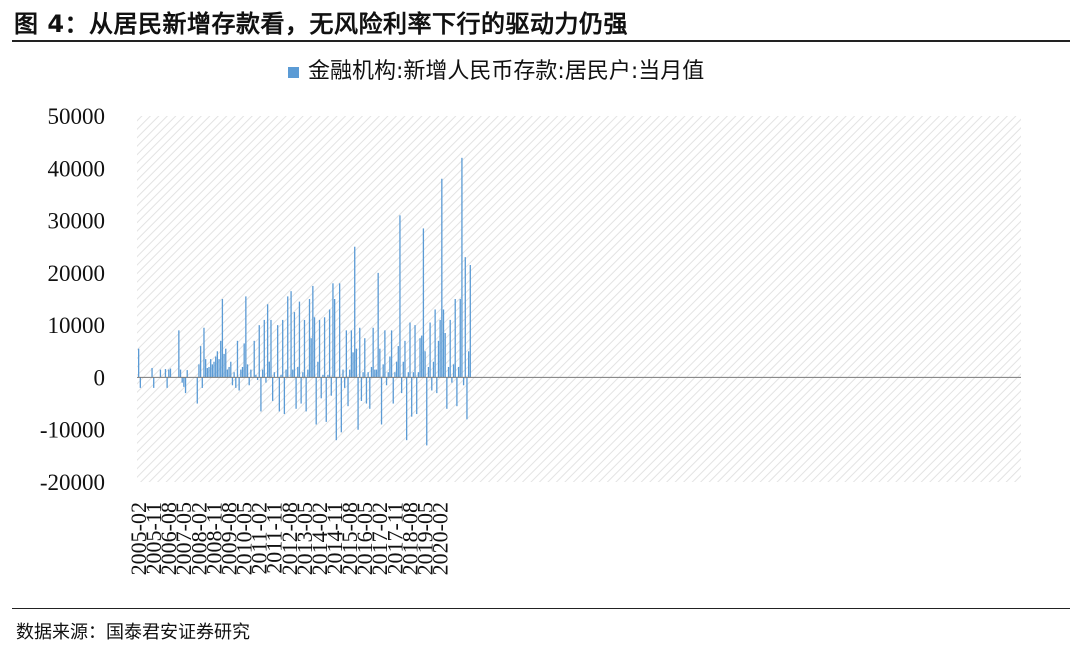 This screenshot has width=1080, height=645. I want to click on y-tick-label: 0, so click(100, 377).